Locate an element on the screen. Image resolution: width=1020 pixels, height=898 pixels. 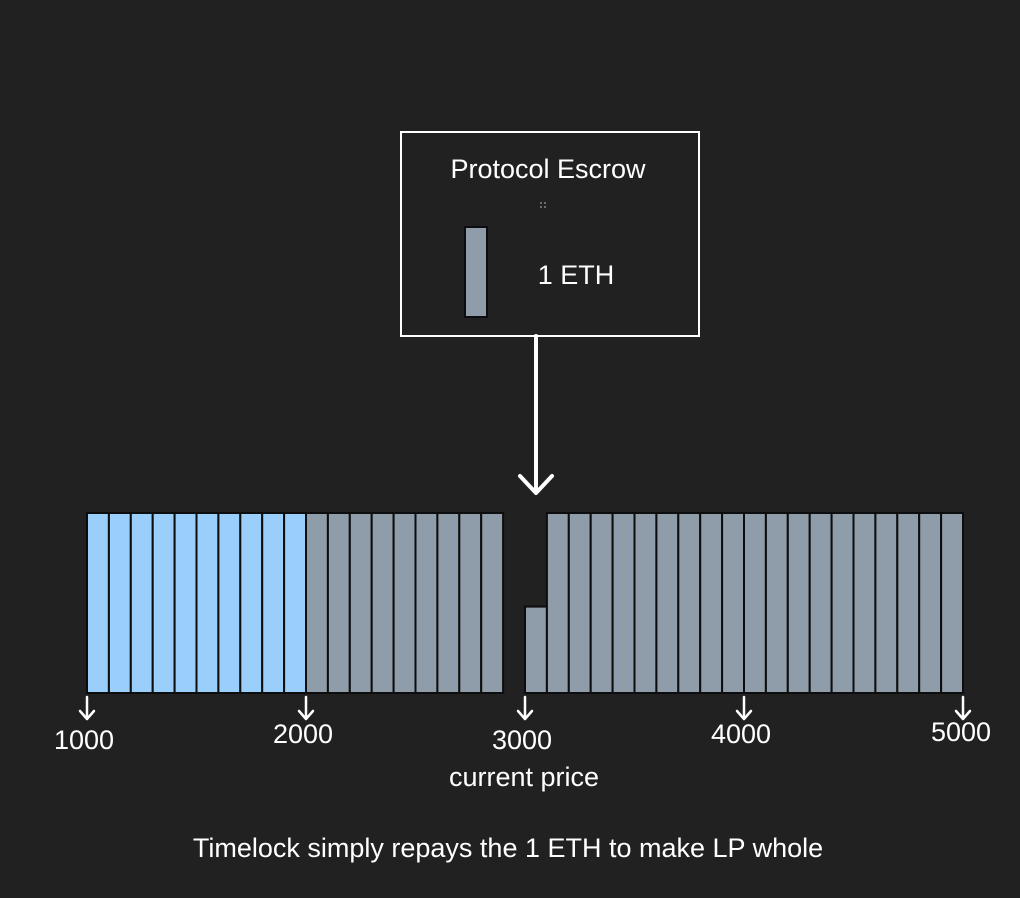
price-ticks: 1000 2000 3000 4000 5000 is located at coordinates (522, 725).